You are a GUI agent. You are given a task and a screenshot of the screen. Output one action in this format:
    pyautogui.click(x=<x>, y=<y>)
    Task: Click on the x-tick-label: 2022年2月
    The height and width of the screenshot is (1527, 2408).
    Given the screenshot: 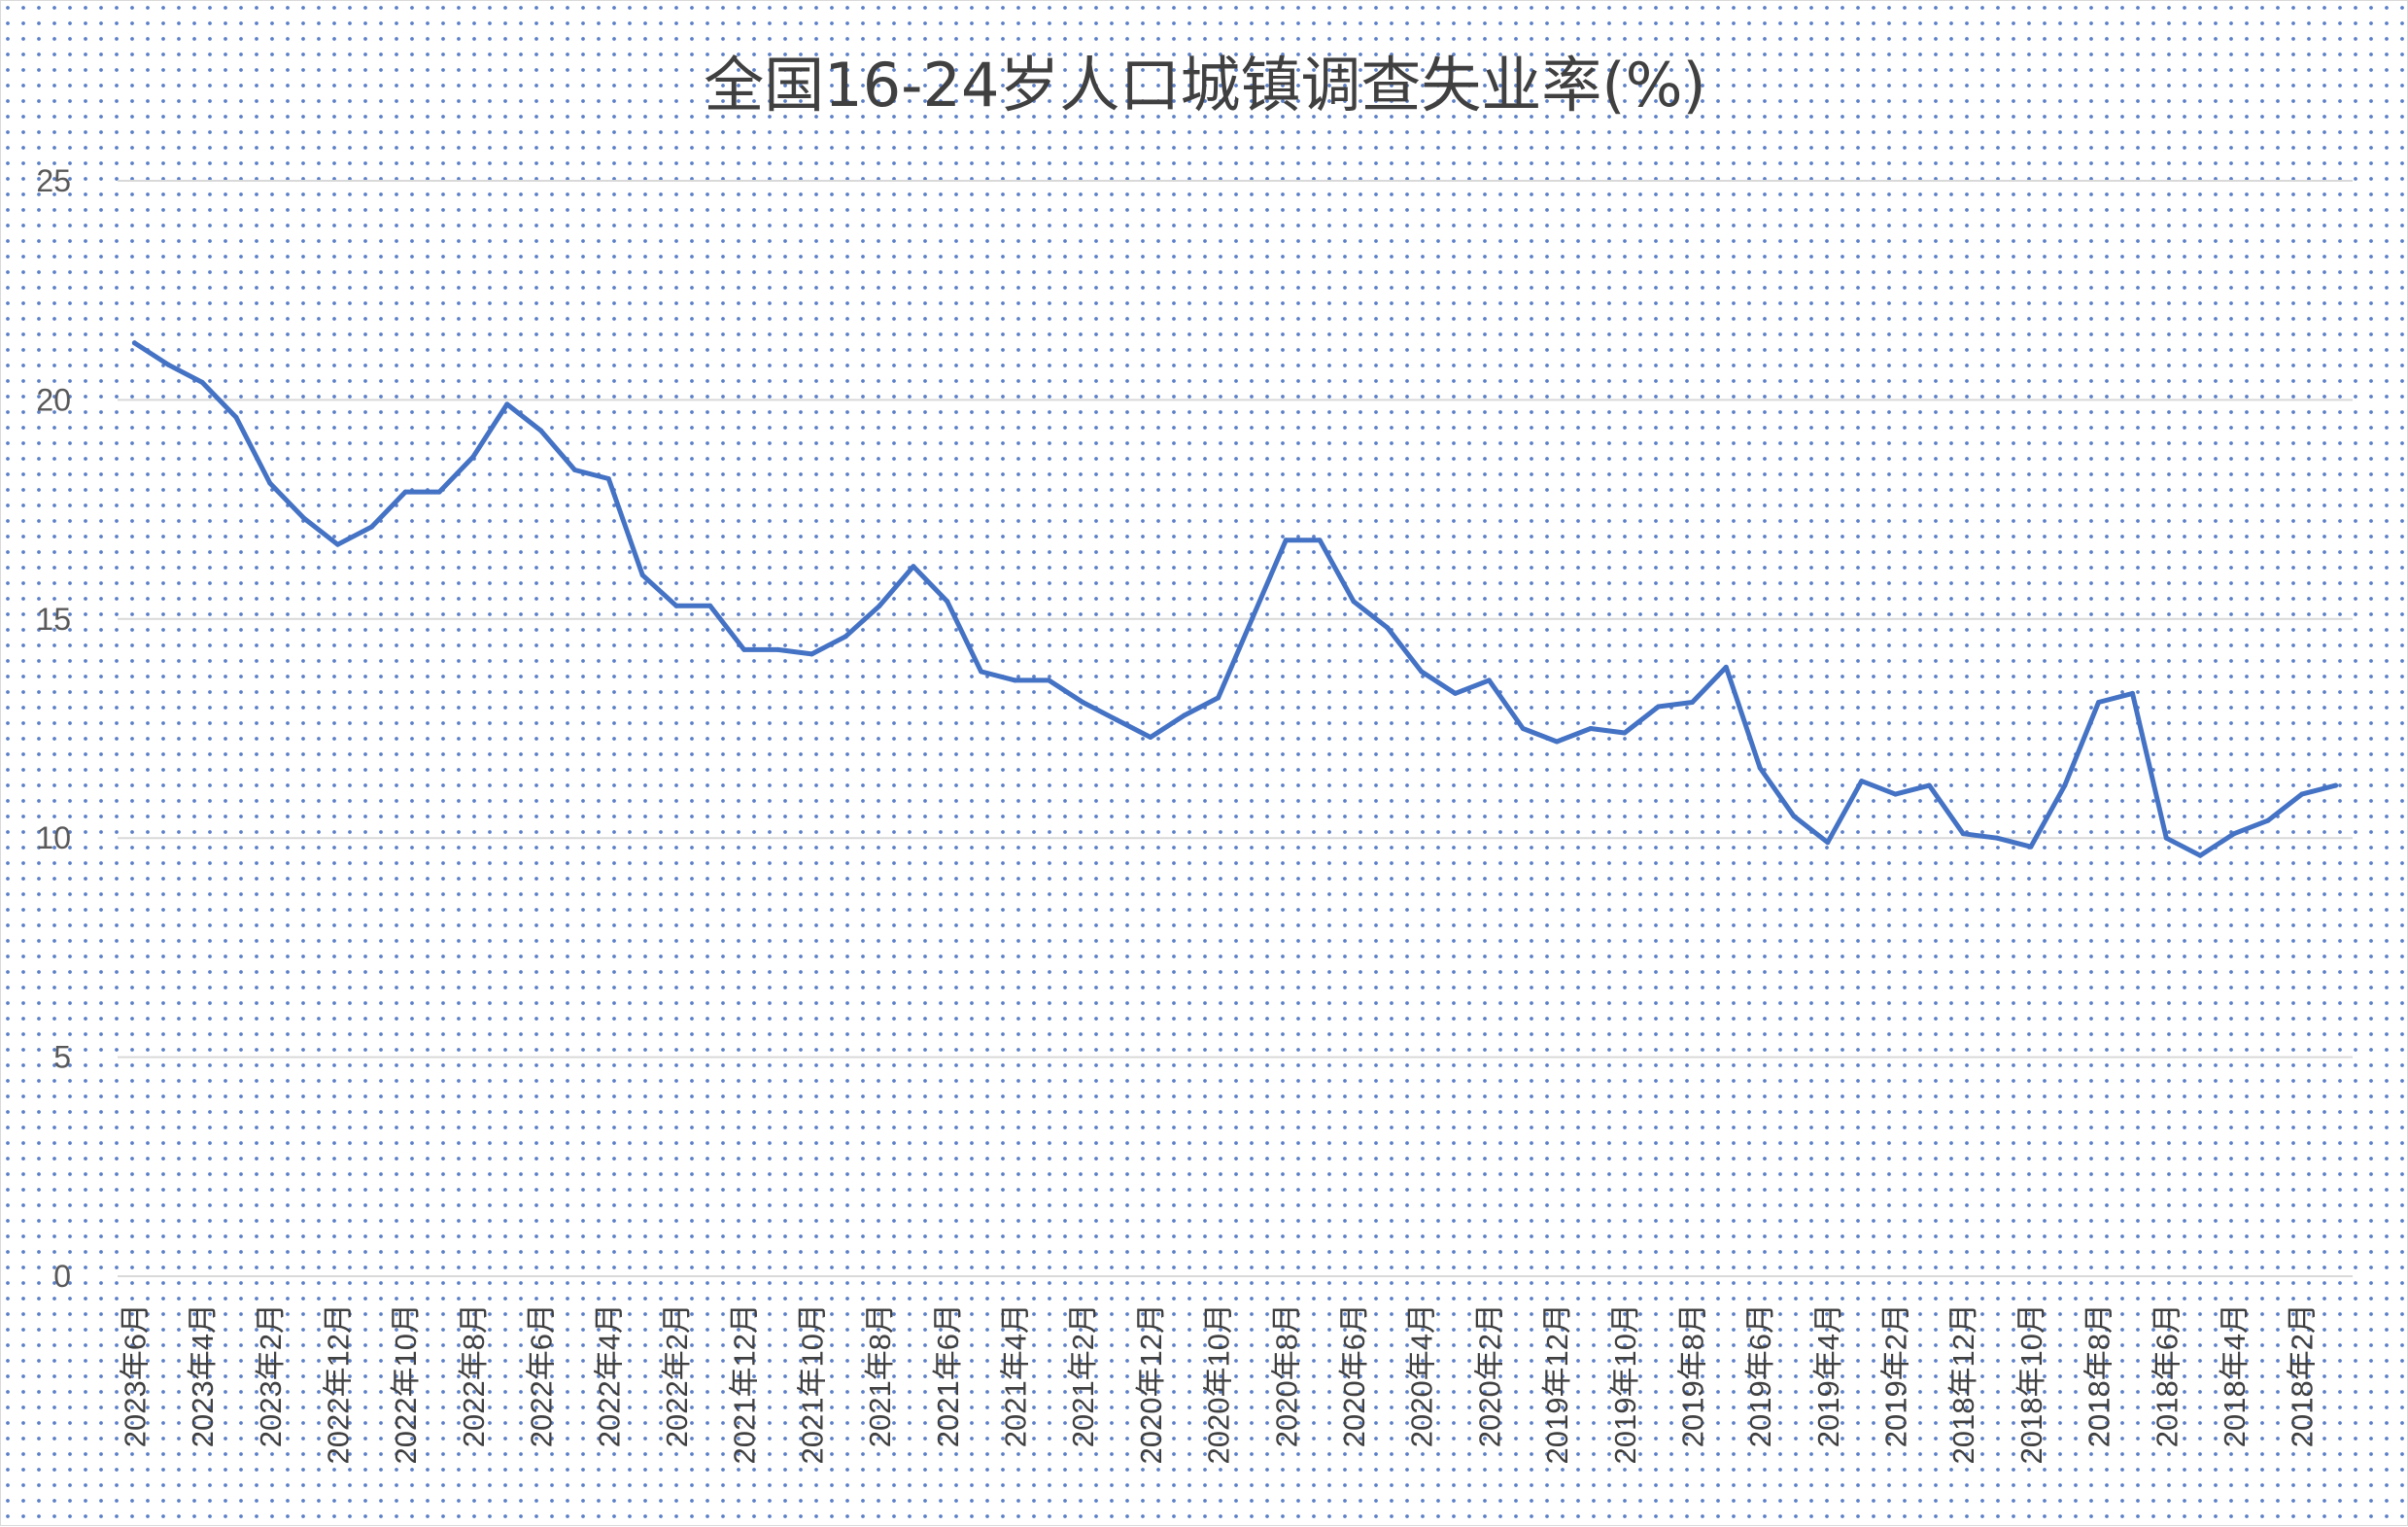 What is the action you would take?
    pyautogui.click(x=677, y=1375)
    